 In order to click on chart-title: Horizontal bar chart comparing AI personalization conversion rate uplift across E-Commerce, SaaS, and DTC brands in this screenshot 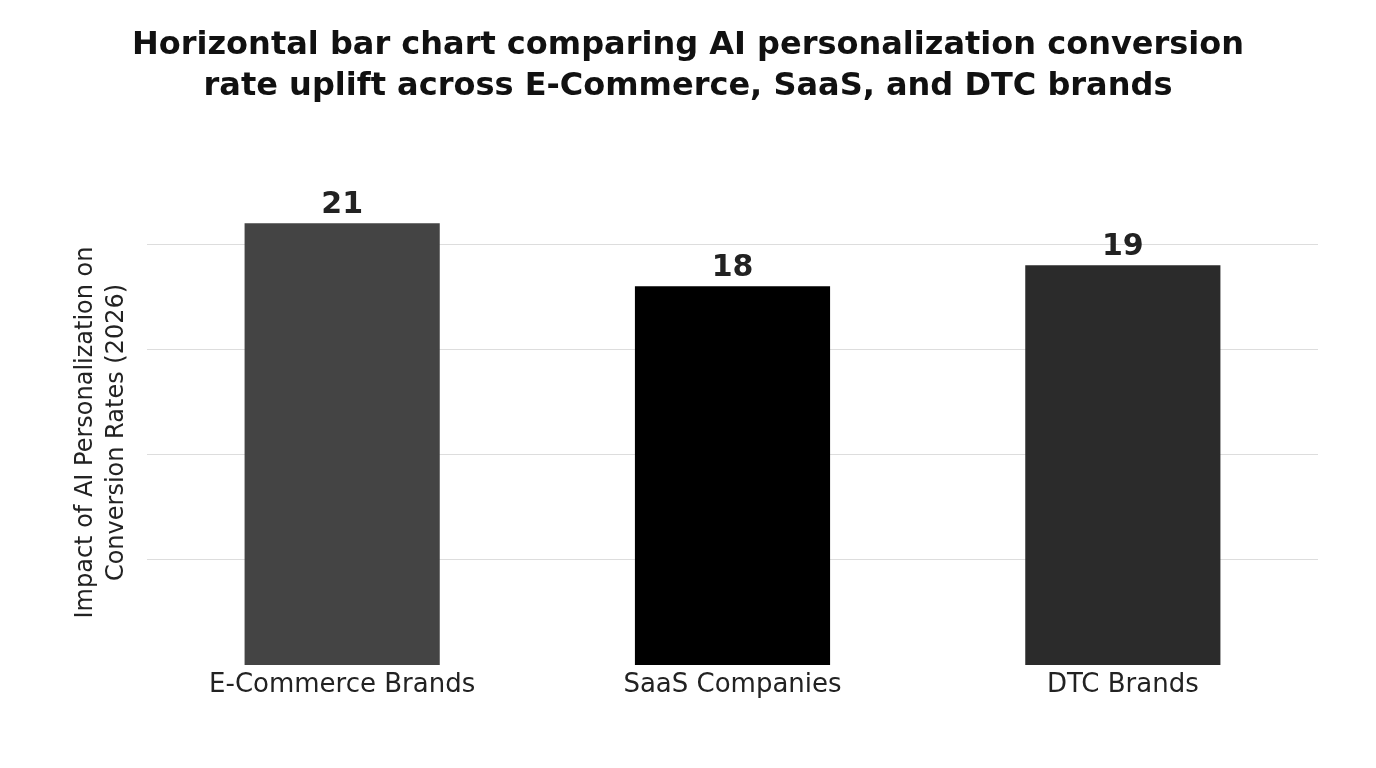, I will do `click(688, 63)`.